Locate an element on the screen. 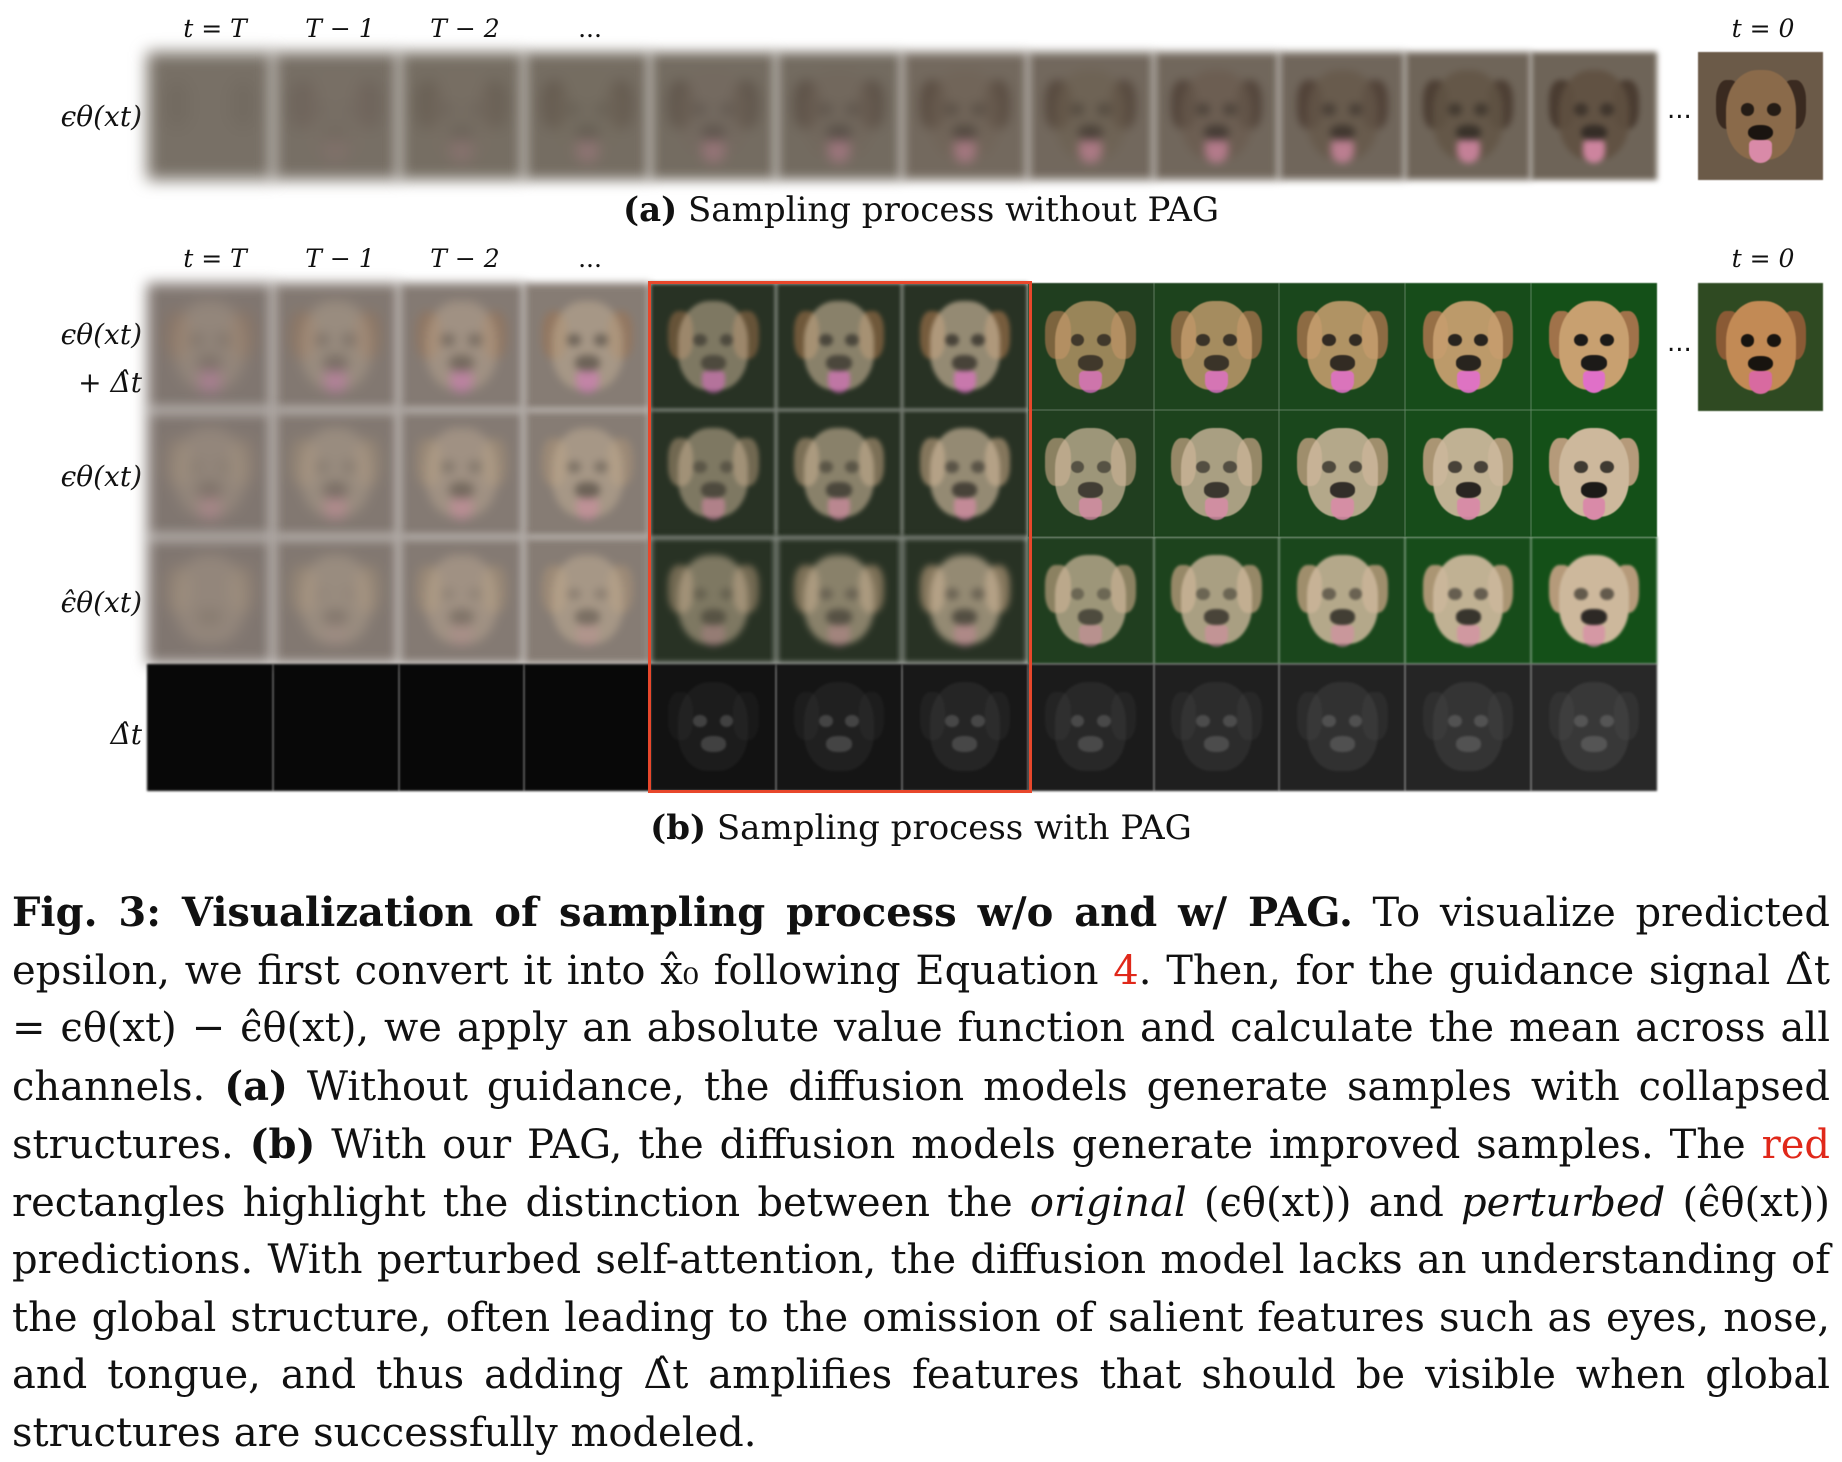 The height and width of the screenshot is (1462, 1842). caption-perturbed: perturbed is located at coordinates (1563, 1202).